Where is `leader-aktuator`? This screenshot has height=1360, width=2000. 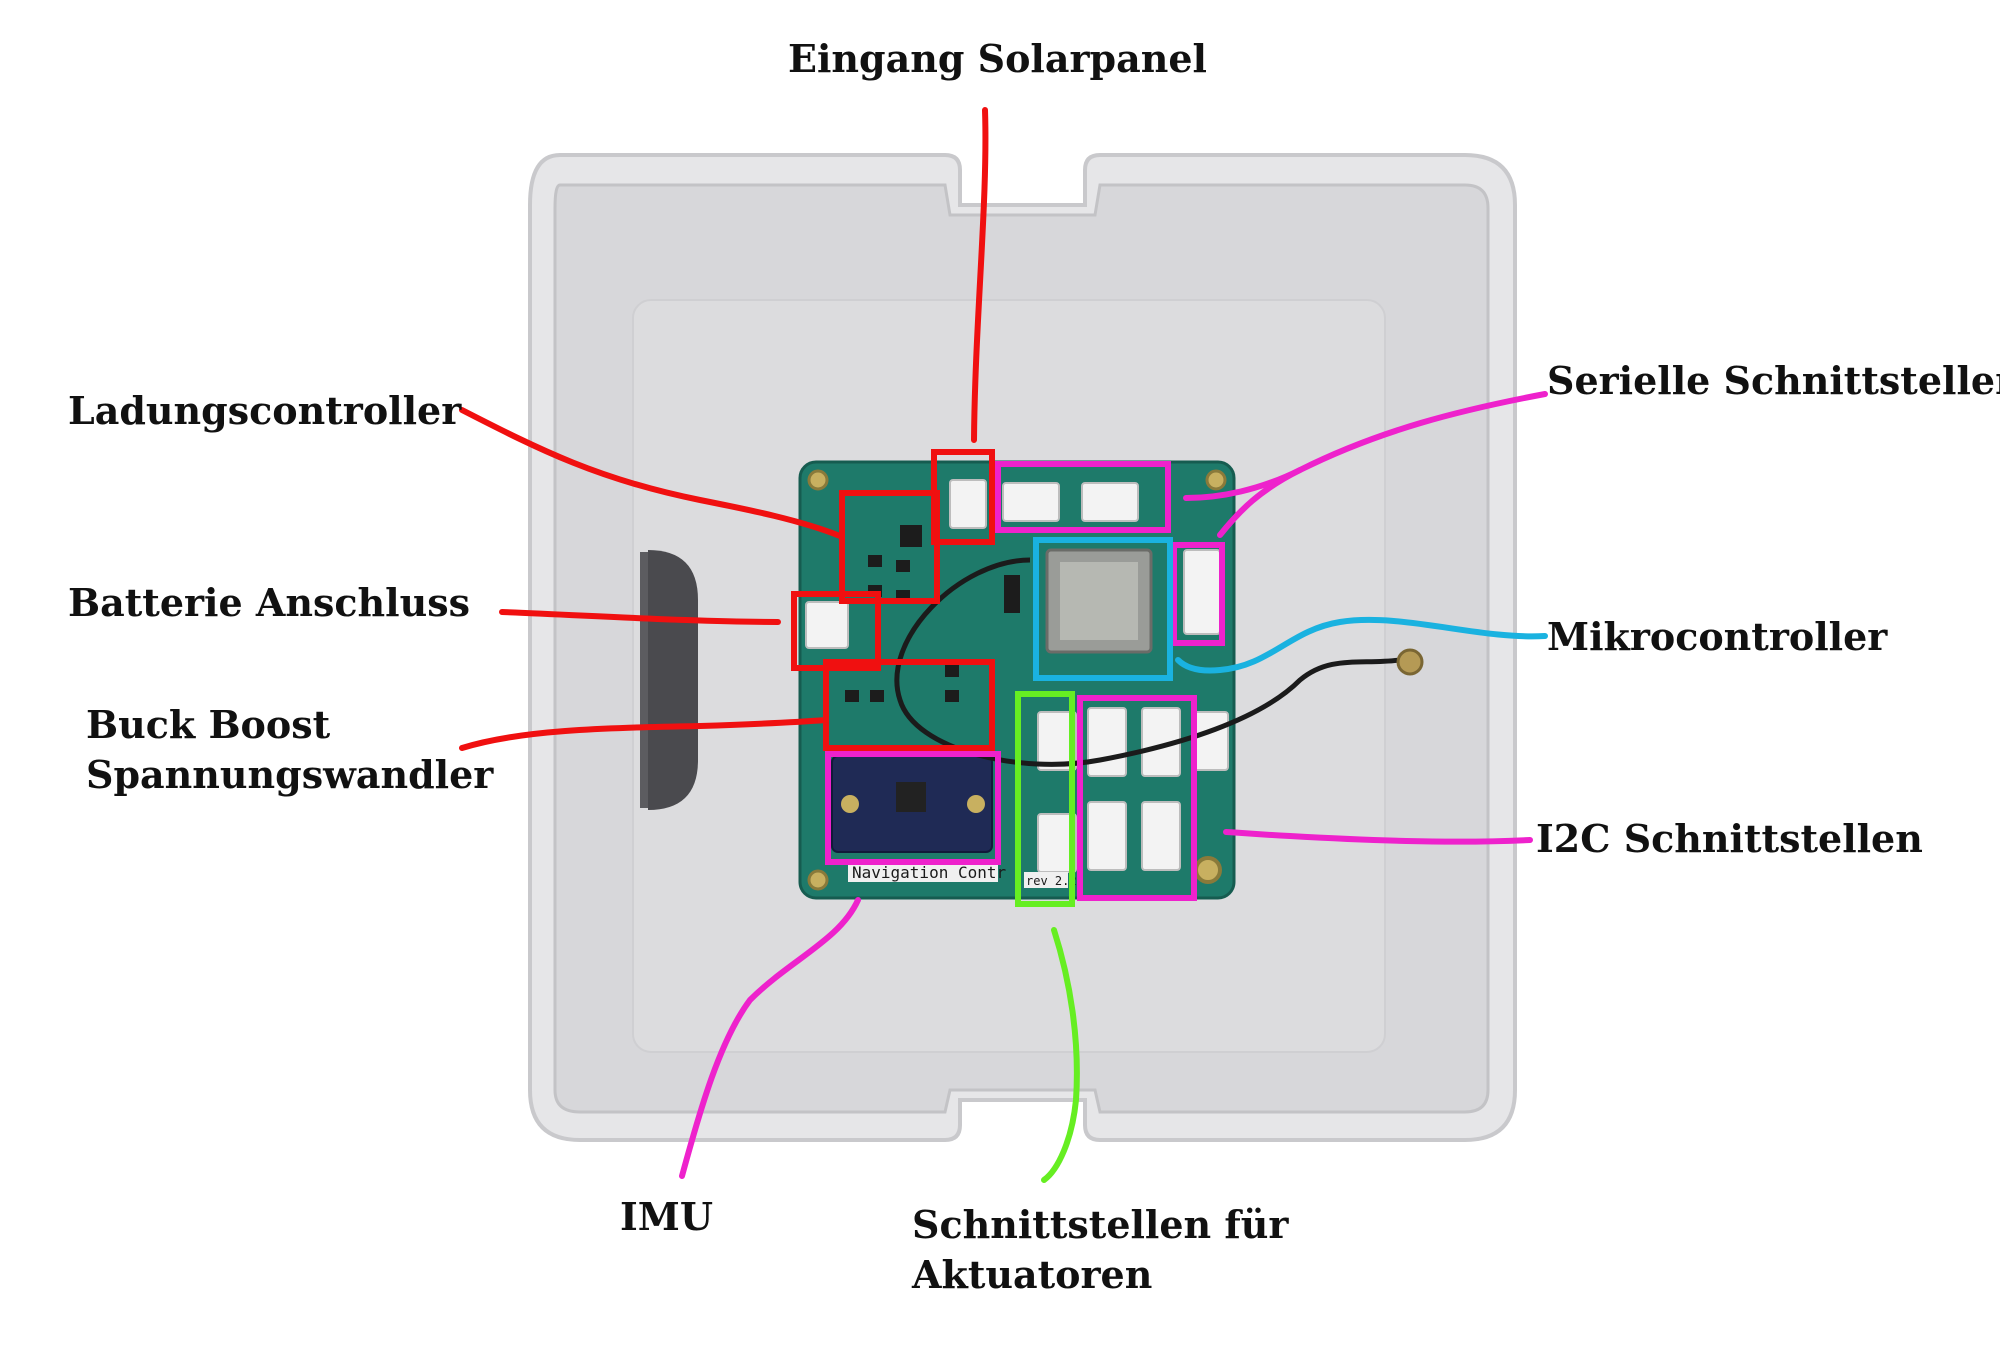
leader-aktuator is located at coordinates (1060, 1055).